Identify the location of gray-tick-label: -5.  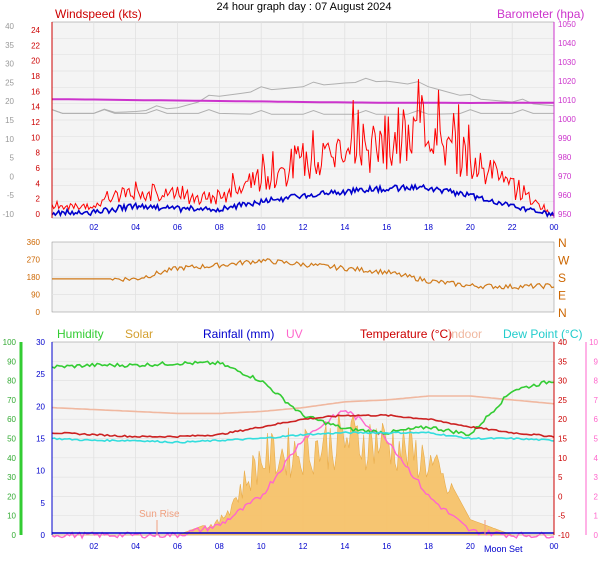
(11, 195).